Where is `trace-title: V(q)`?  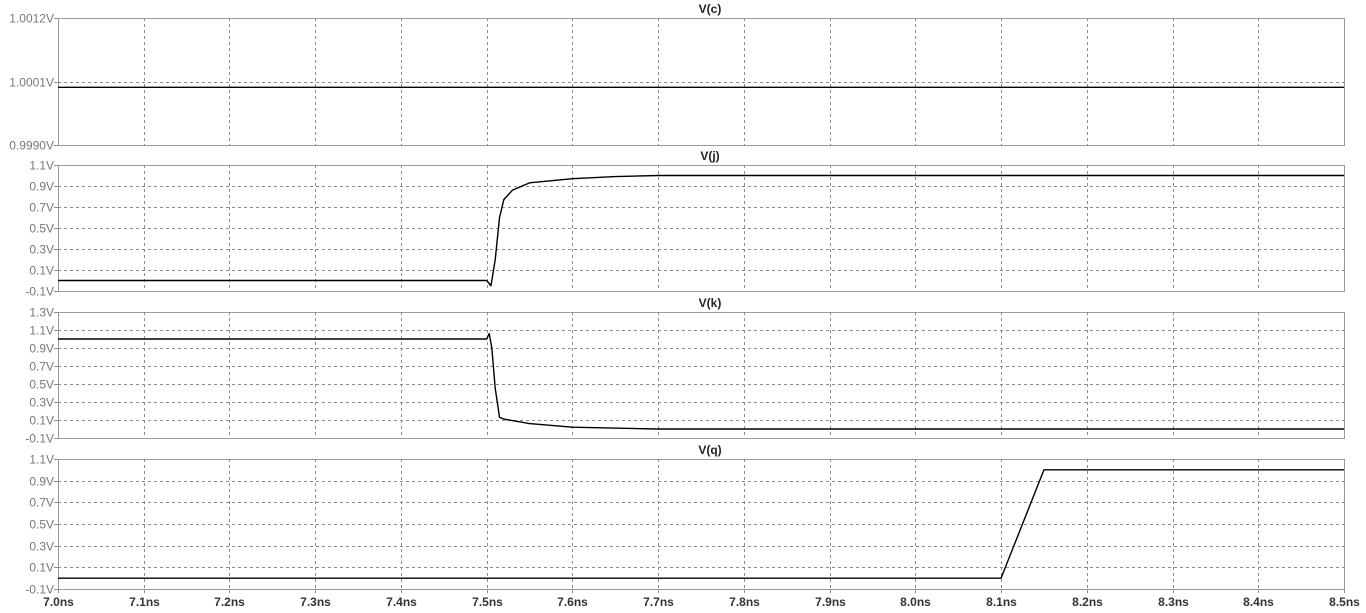 trace-title: V(q) is located at coordinates (709, 450).